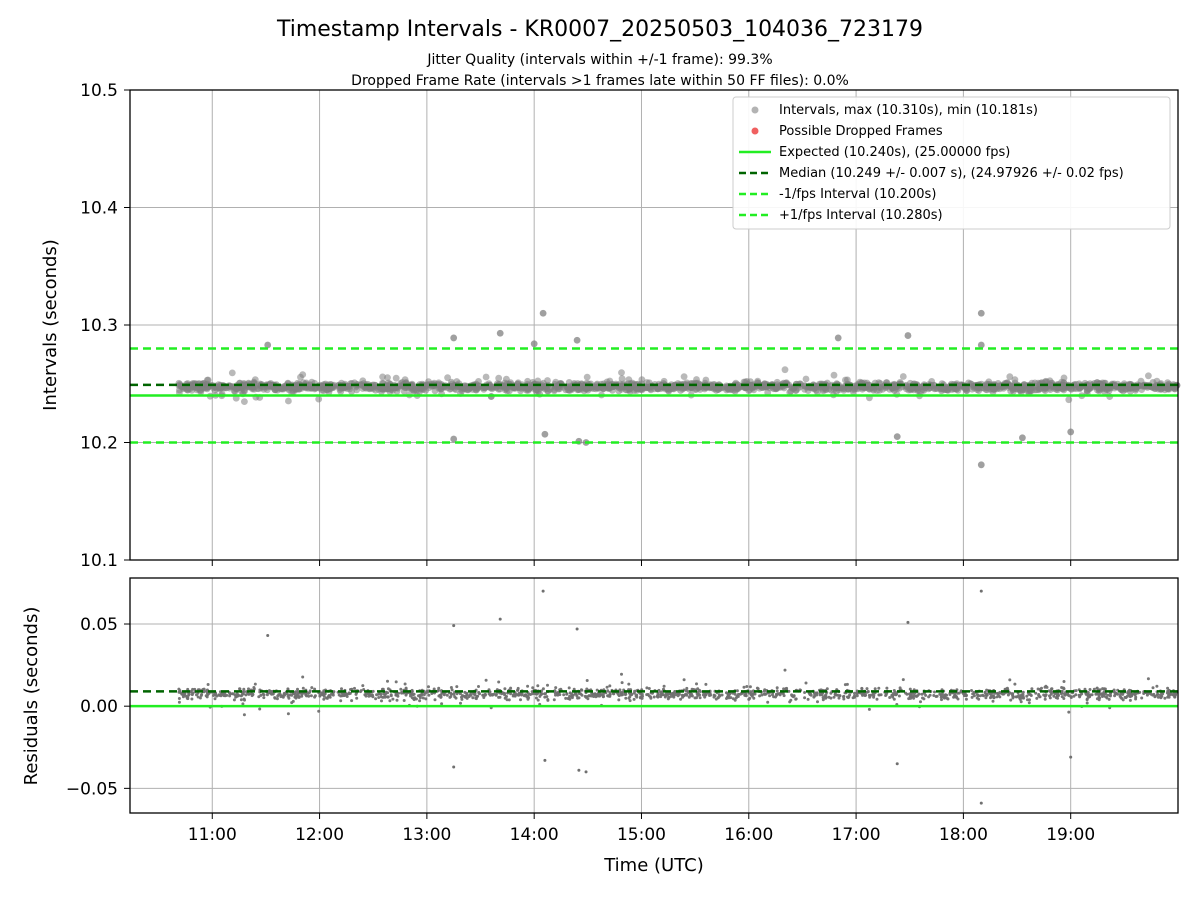  Describe the element at coordinates (212, 835) in the screenshot. I see `x-tick-label: 11:00` at that location.